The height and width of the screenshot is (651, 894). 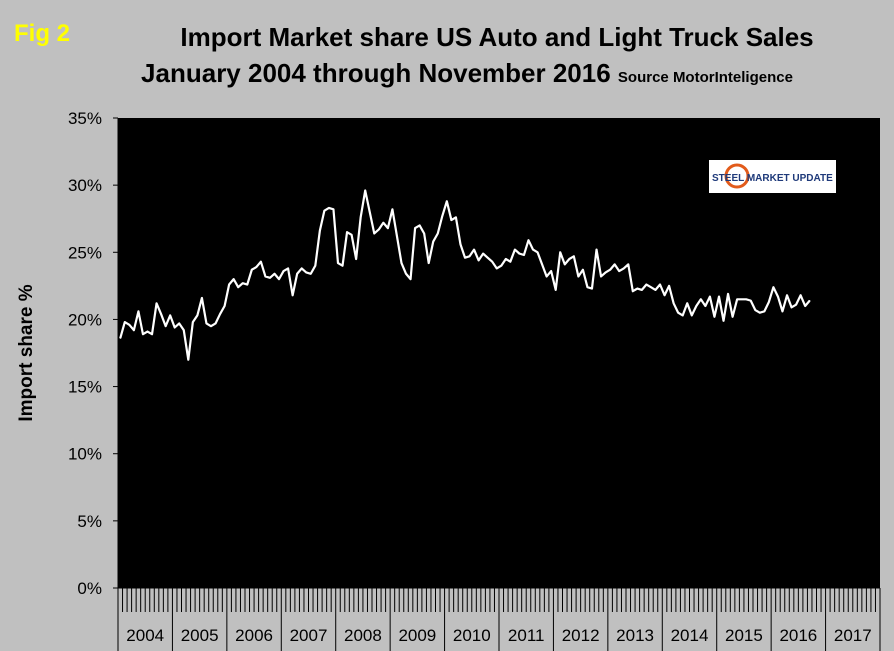 What do you see at coordinates (85, 454) in the screenshot?
I see `y-tick-label: 10%` at bounding box center [85, 454].